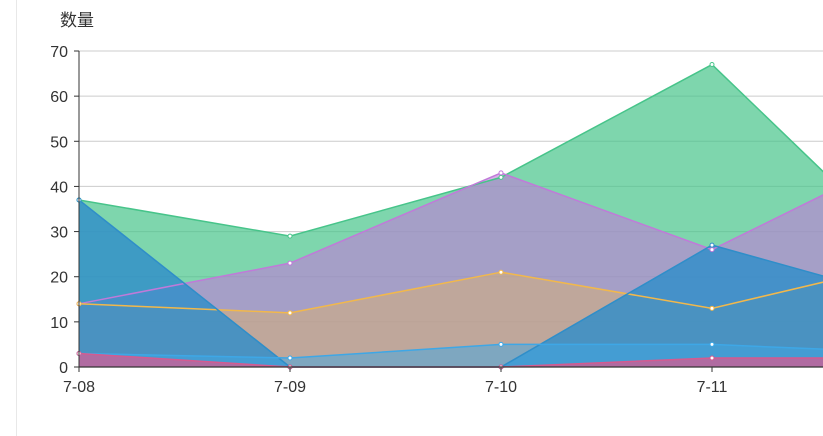  I want to click on x-tick-label: 7-08, so click(79, 387).